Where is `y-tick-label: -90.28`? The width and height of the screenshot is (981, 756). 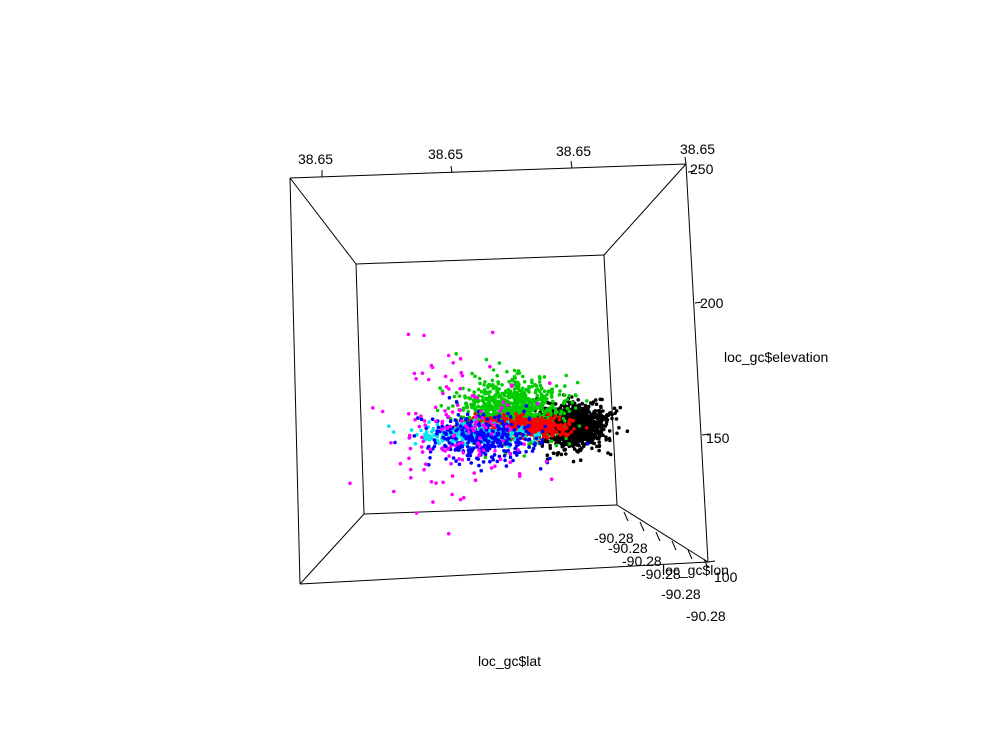 y-tick-label: -90.28 is located at coordinates (706, 616).